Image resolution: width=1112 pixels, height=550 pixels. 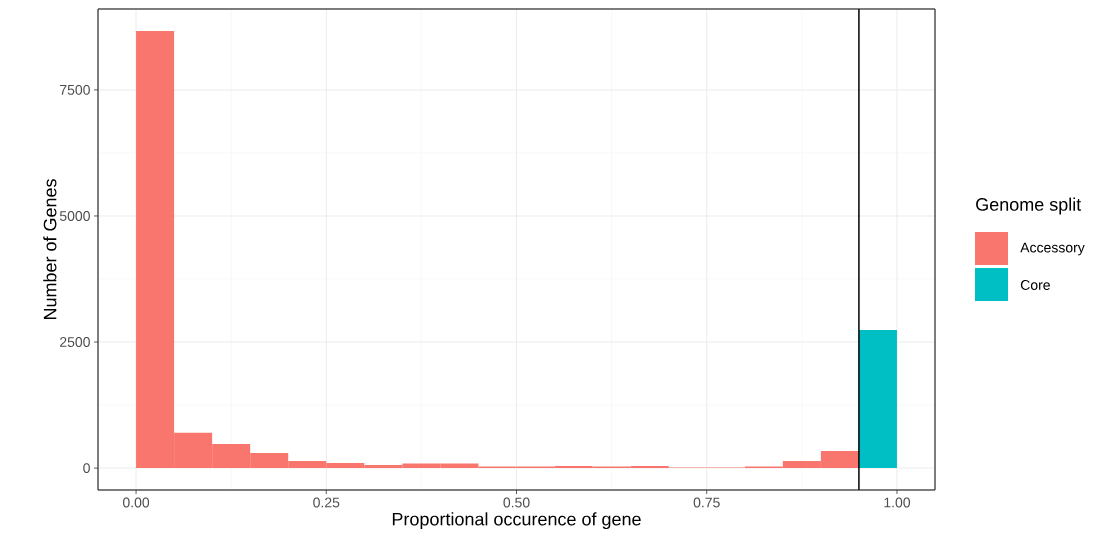 What do you see at coordinates (326, 502) in the screenshot?
I see `x-tick-label: 0.25` at bounding box center [326, 502].